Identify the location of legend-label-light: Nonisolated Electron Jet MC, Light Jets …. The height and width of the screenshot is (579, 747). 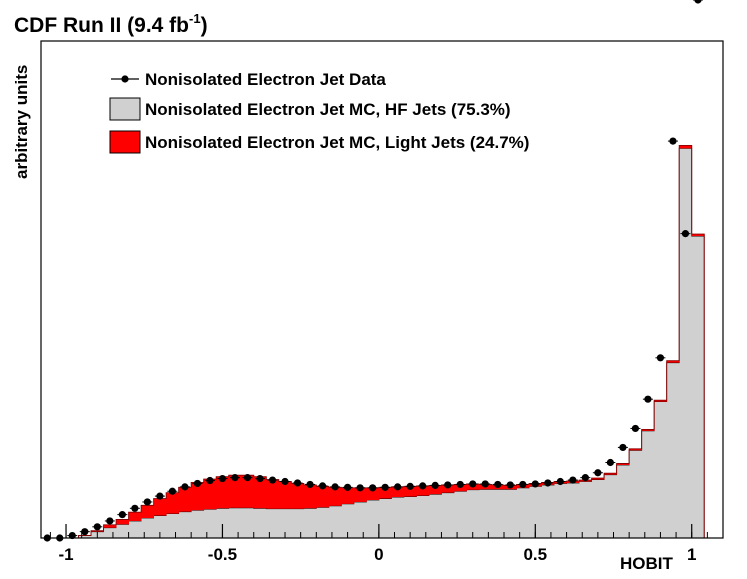
(337, 142).